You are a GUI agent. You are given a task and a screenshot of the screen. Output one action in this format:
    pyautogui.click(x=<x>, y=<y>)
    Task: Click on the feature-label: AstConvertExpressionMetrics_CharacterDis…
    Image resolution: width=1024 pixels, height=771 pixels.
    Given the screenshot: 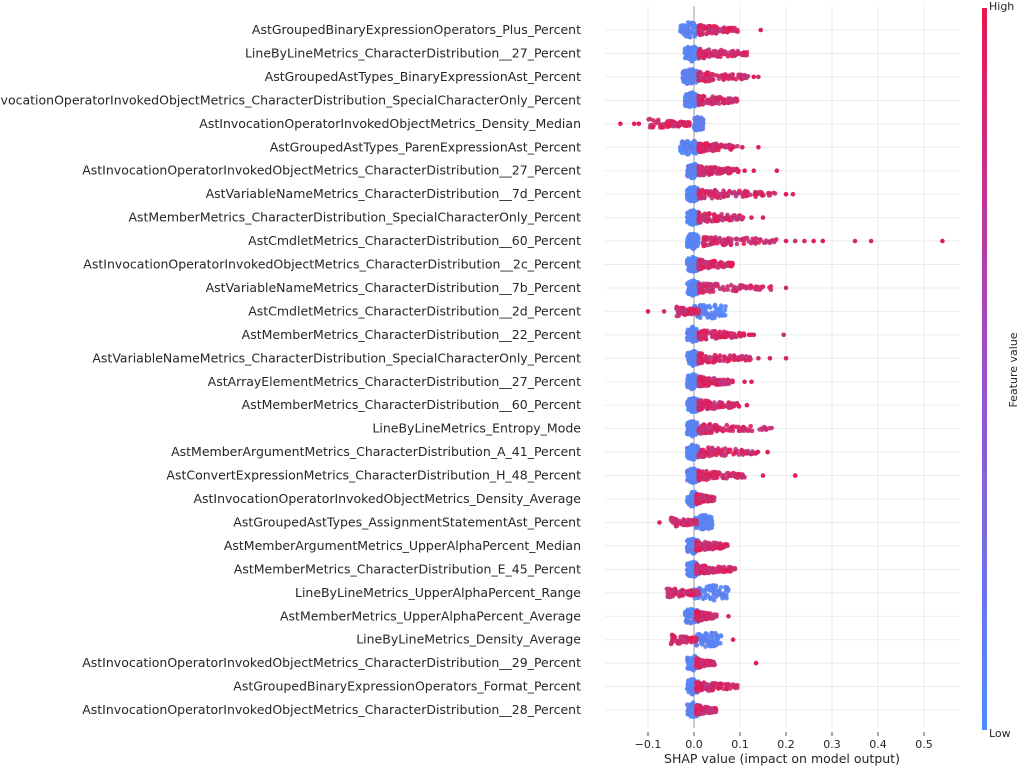 What is the action you would take?
    pyautogui.click(x=373, y=475)
    